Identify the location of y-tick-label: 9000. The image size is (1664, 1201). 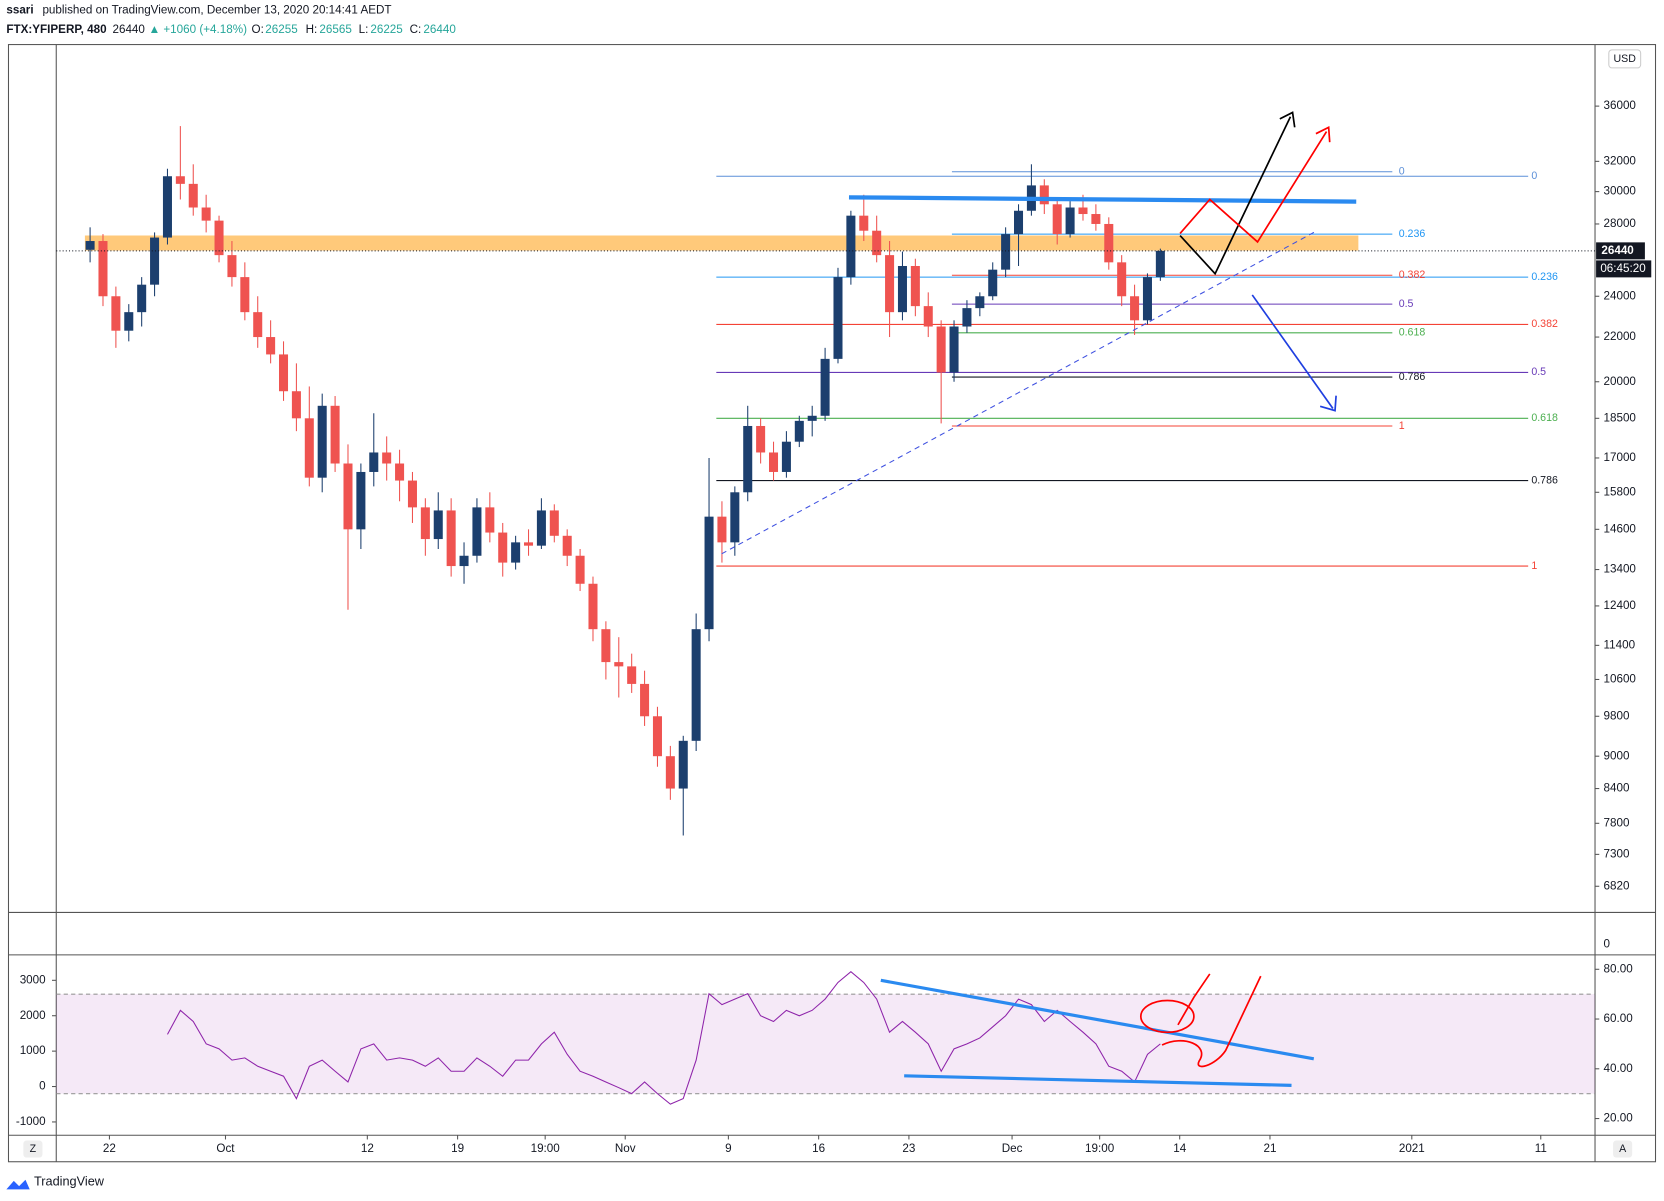
(1617, 755).